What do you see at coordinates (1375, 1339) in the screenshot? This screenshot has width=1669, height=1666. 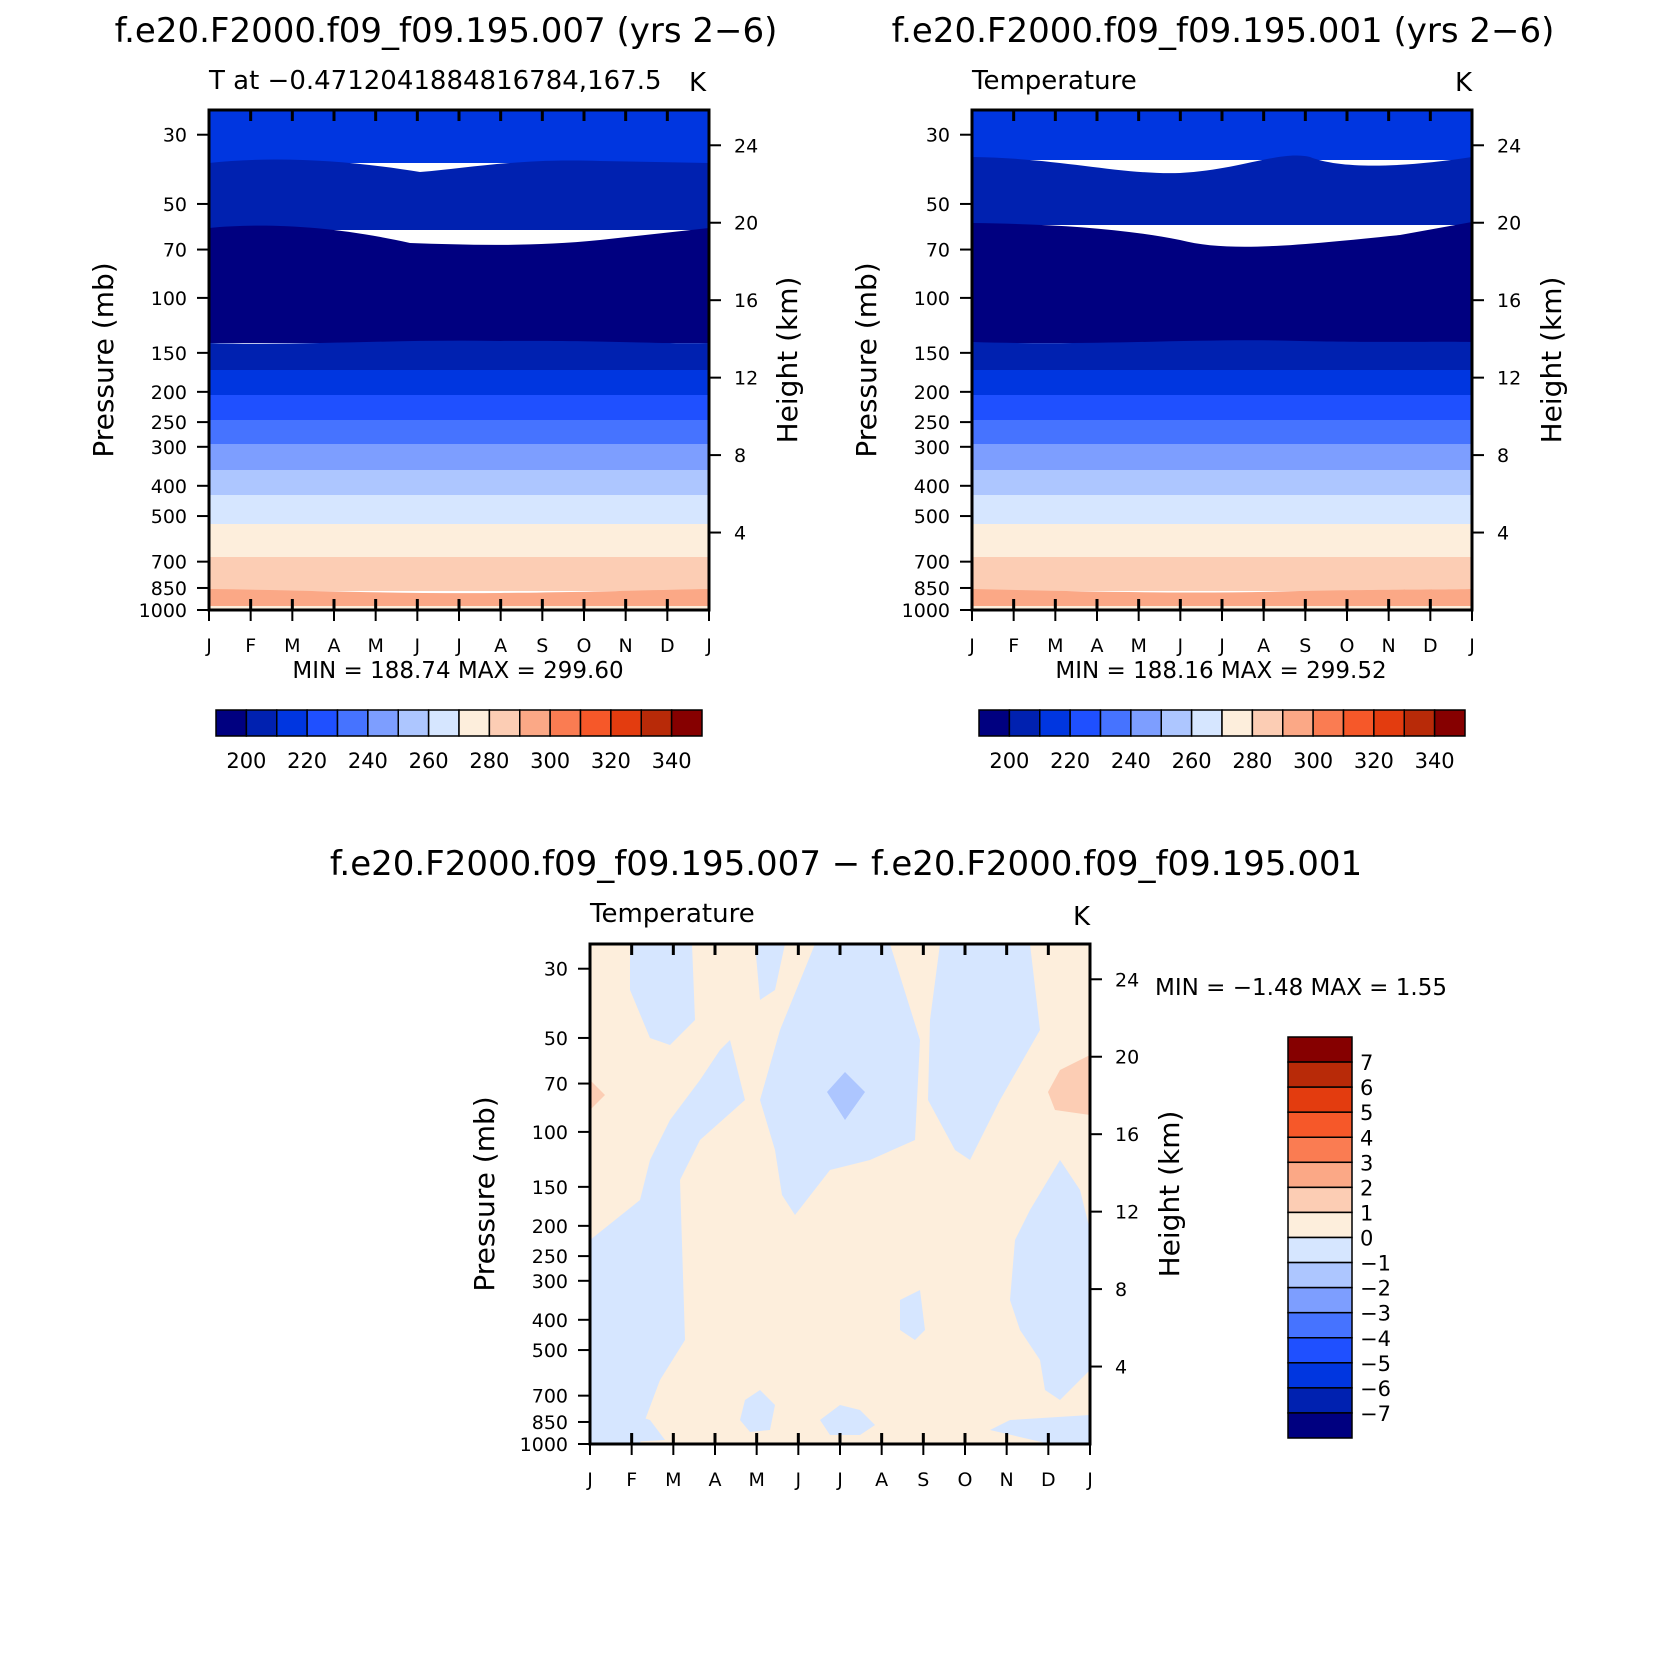 I see `colorbar-label: −4` at bounding box center [1375, 1339].